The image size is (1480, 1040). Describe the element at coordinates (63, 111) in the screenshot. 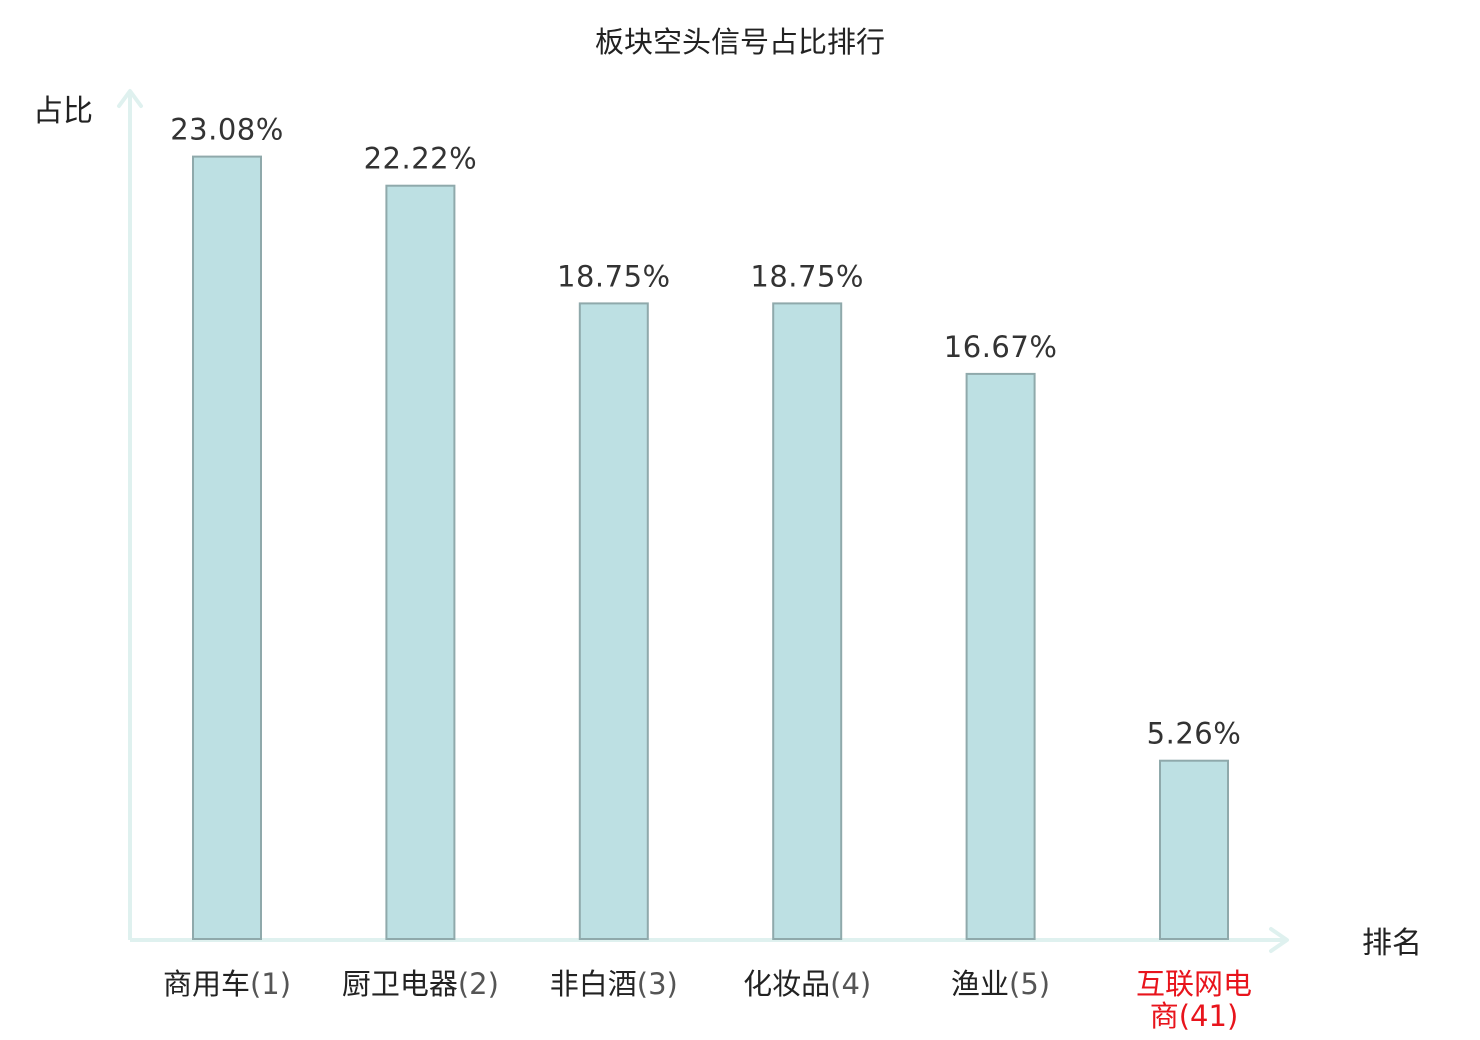

I see `y-axis-label: 占比` at that location.